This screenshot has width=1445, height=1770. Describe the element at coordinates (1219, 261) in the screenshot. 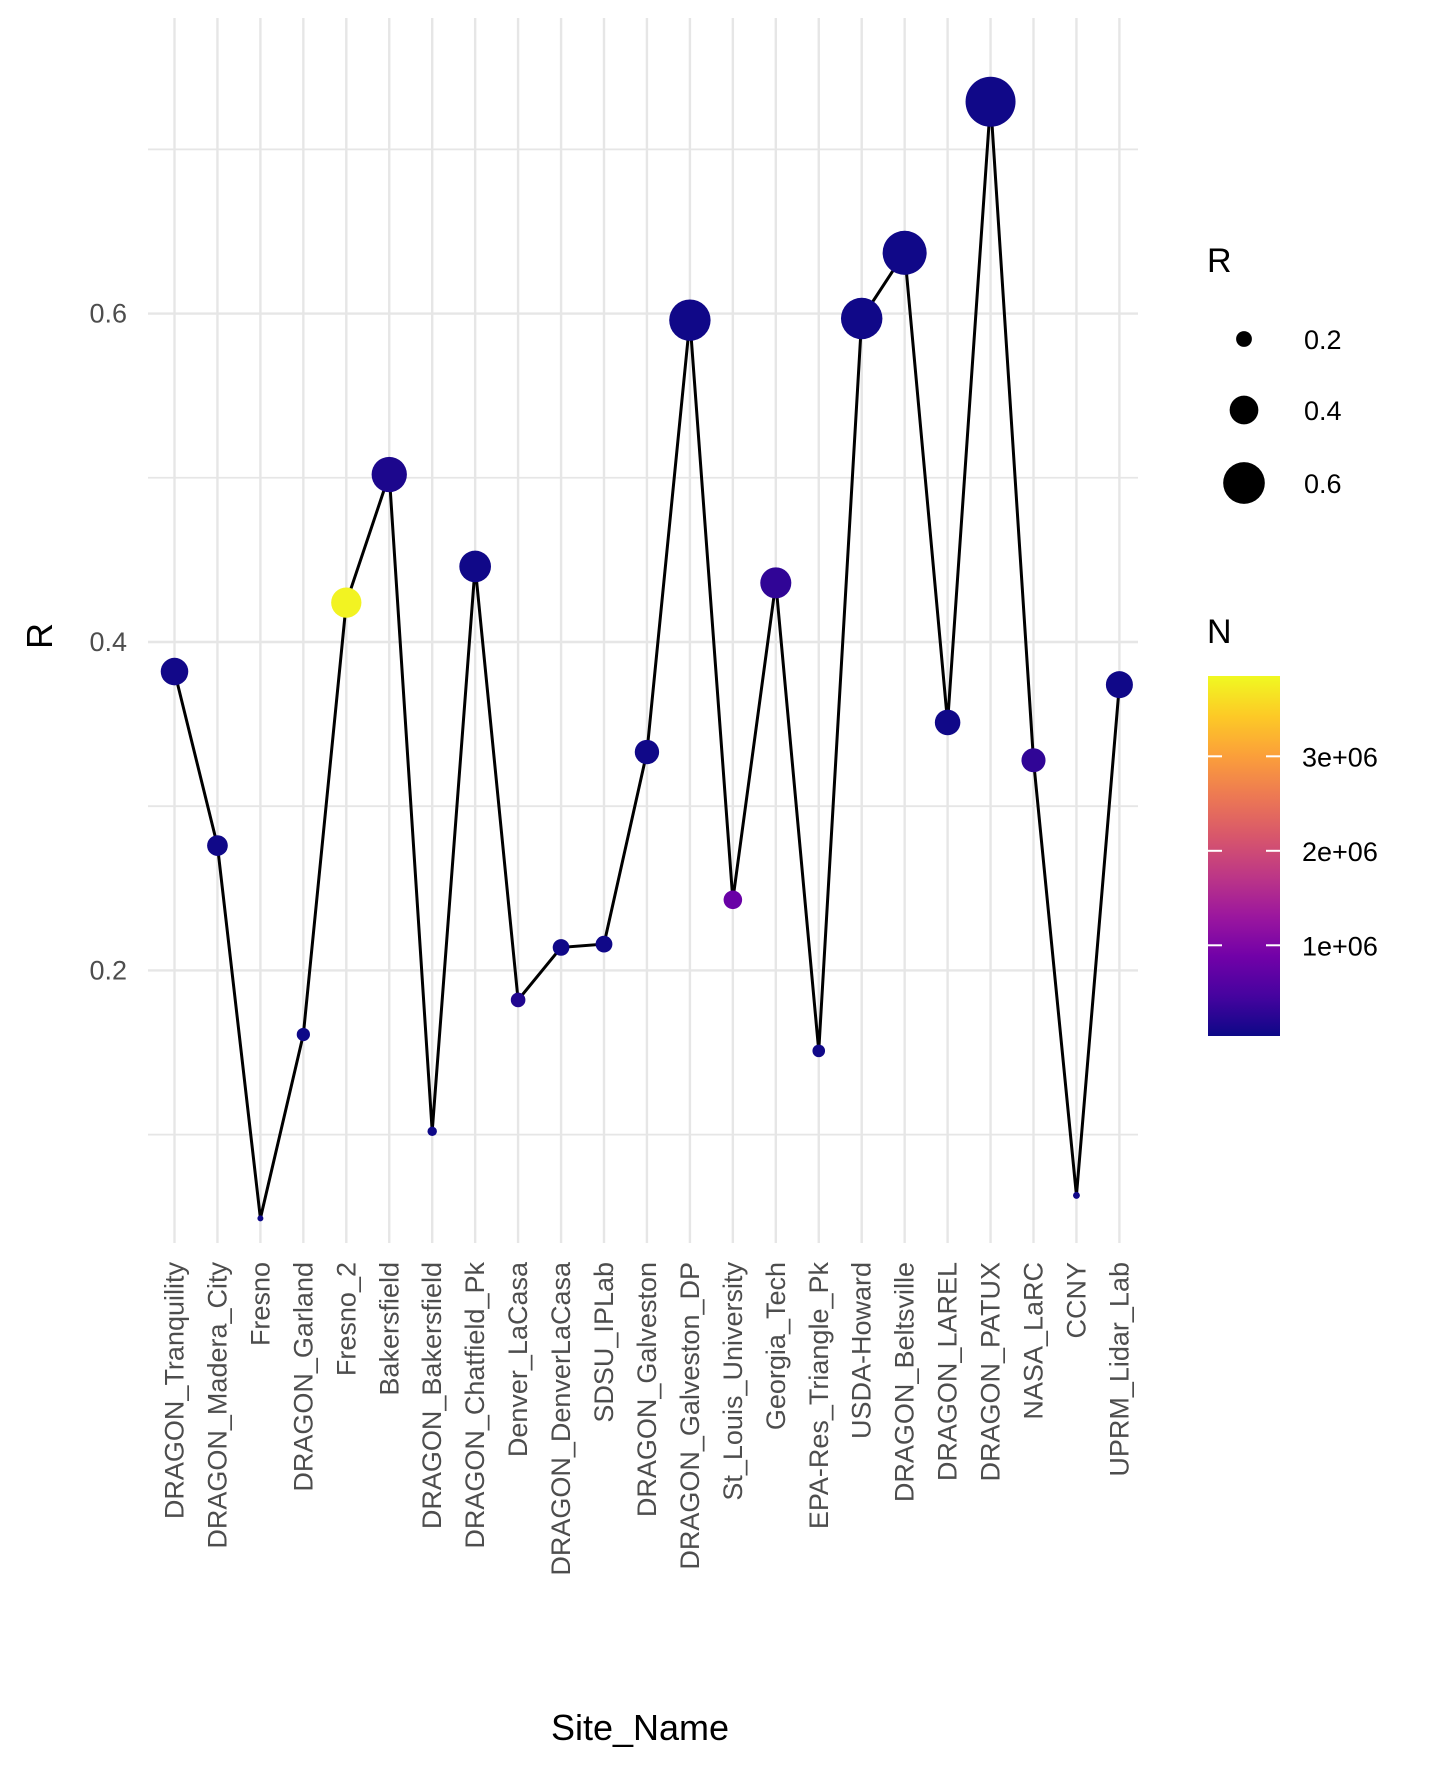

I see `legend-size-title: R` at that location.